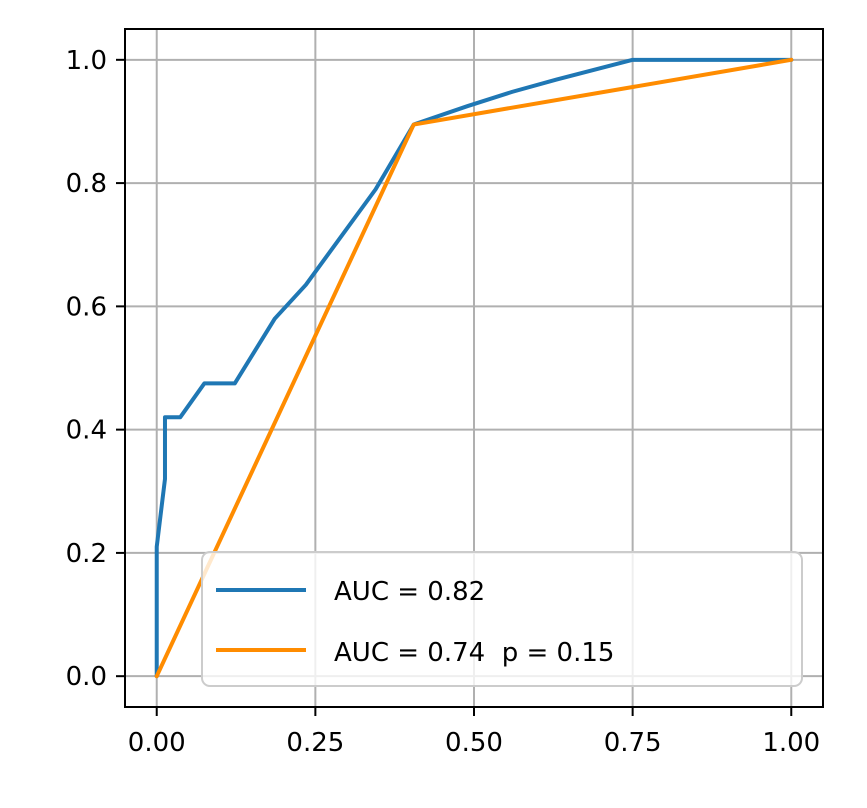 The height and width of the screenshot is (808, 867). I want to click on legend-box, so click(502, 619).